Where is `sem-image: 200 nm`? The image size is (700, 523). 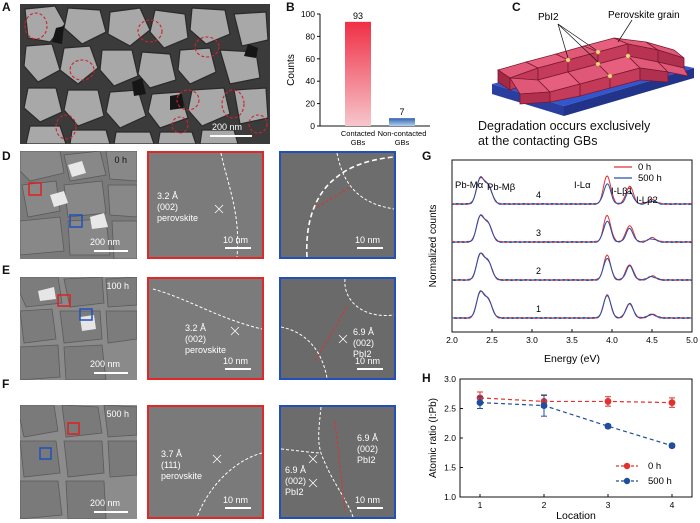 sem-image: 200 nm is located at coordinates (145, 74).